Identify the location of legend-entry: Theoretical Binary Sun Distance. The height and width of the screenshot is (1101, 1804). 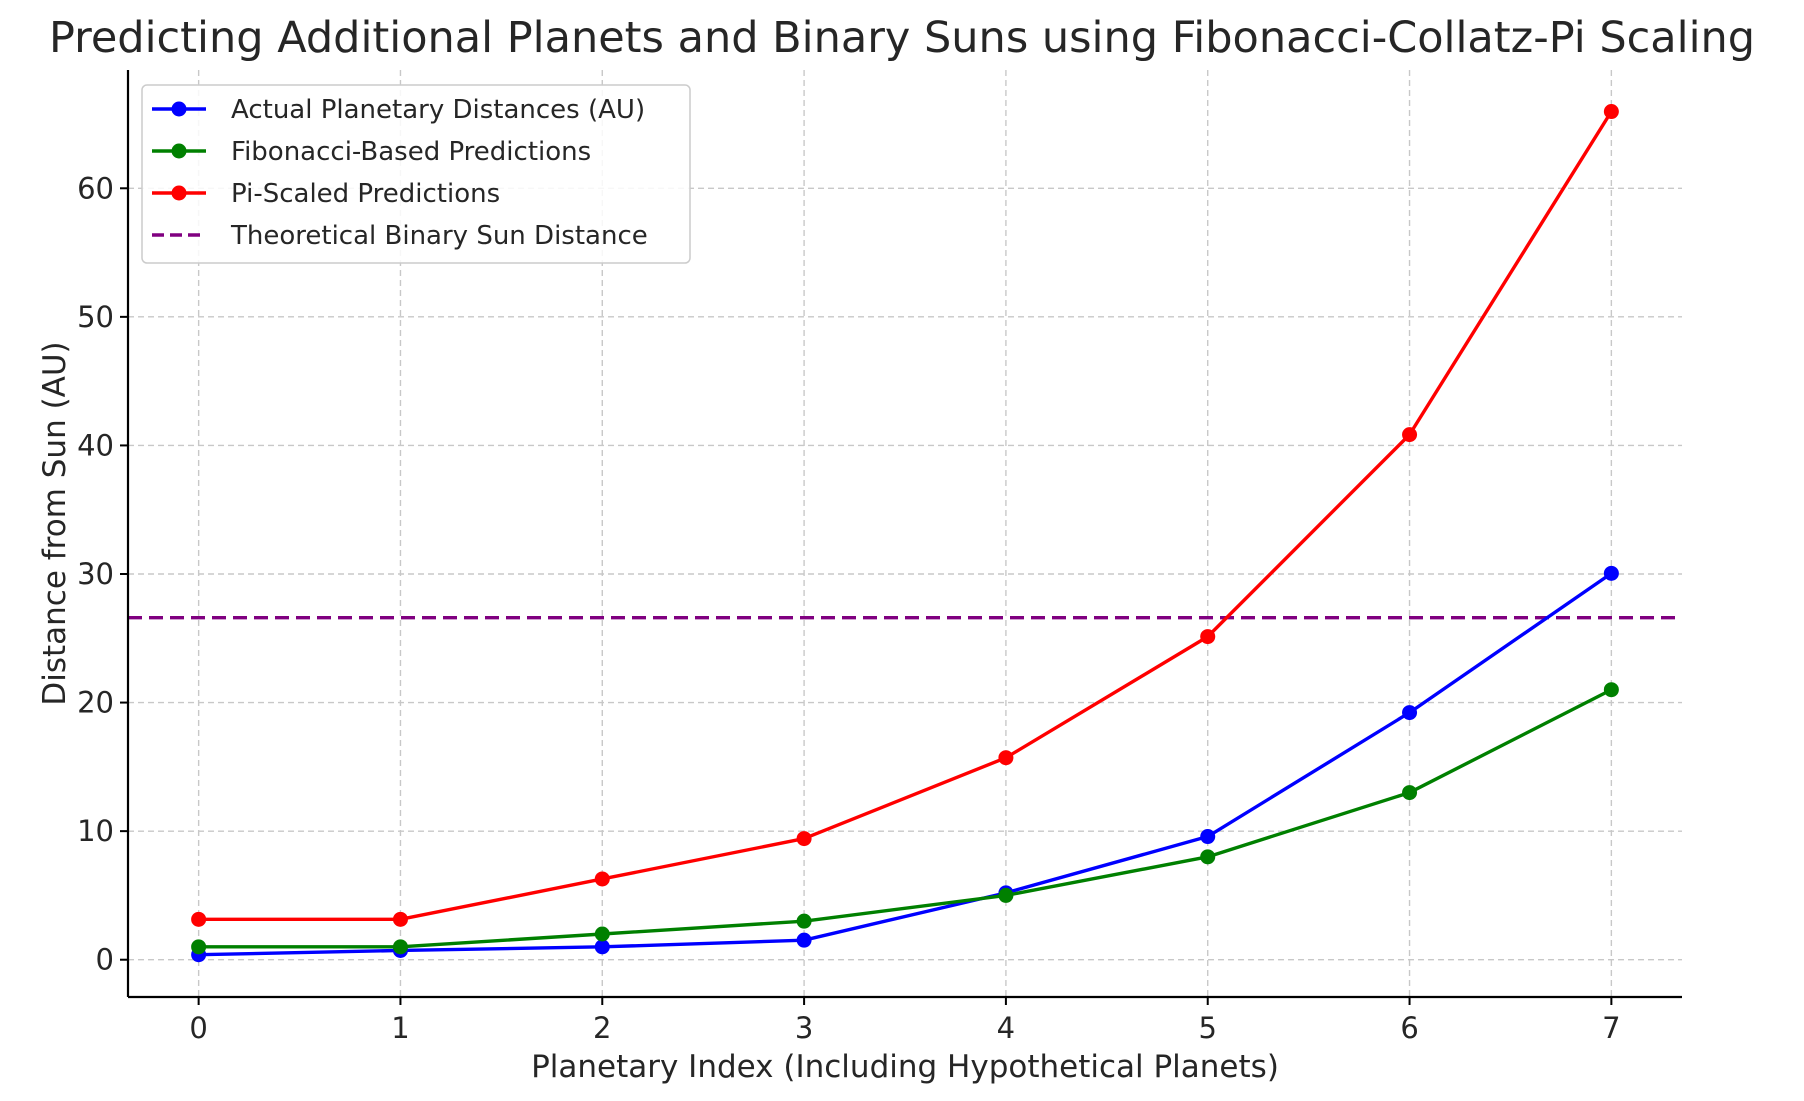
(400, 236).